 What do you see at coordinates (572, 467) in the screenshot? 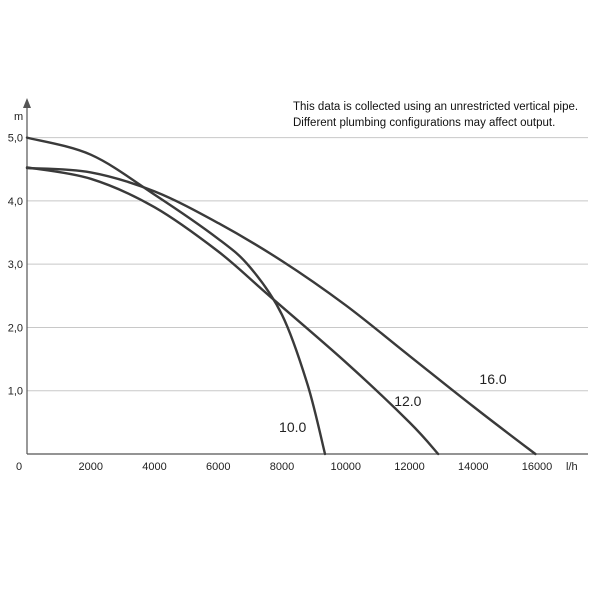
I see `x-axis-label: l/h` at bounding box center [572, 467].